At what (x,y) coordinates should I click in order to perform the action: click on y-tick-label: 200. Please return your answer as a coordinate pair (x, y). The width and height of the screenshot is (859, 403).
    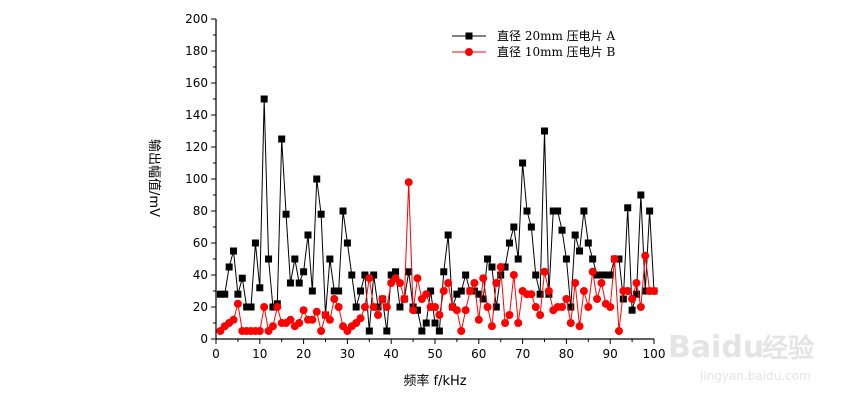
    Looking at the image, I should click on (196, 19).